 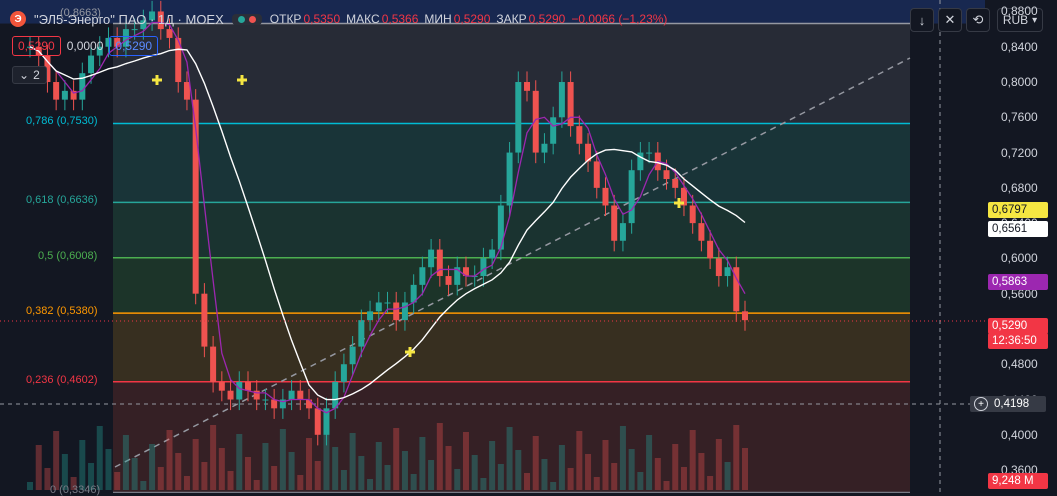 I want to click on collapse-button: ✕, so click(x=950, y=20).